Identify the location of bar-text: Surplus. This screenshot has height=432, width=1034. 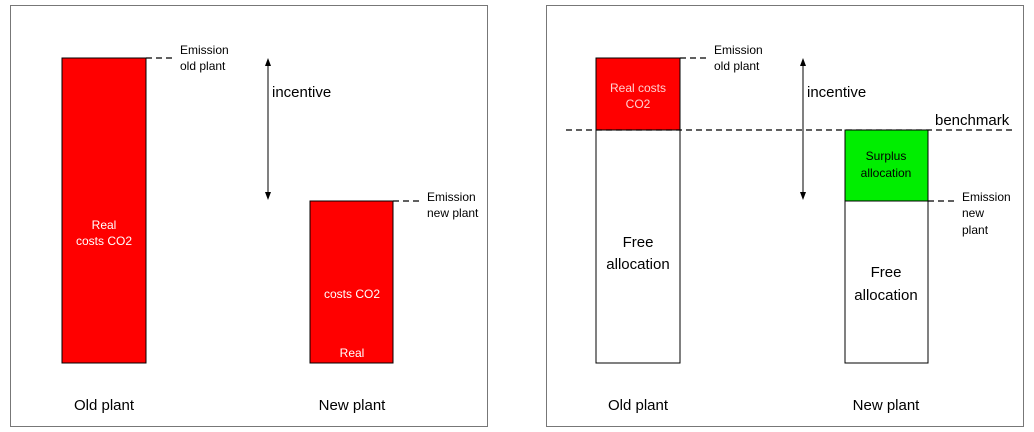
(886, 156).